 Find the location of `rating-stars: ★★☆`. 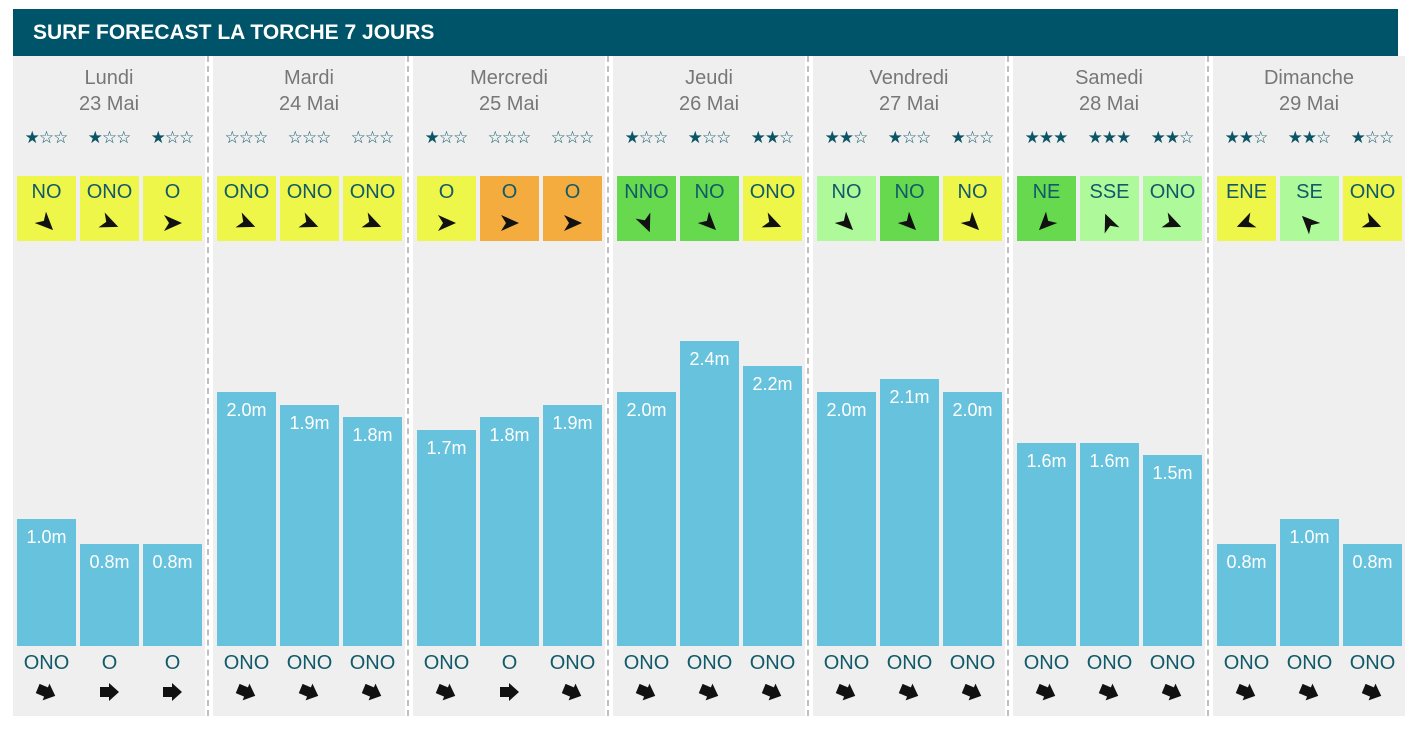

rating-stars: ★★☆ is located at coordinates (1172, 138).